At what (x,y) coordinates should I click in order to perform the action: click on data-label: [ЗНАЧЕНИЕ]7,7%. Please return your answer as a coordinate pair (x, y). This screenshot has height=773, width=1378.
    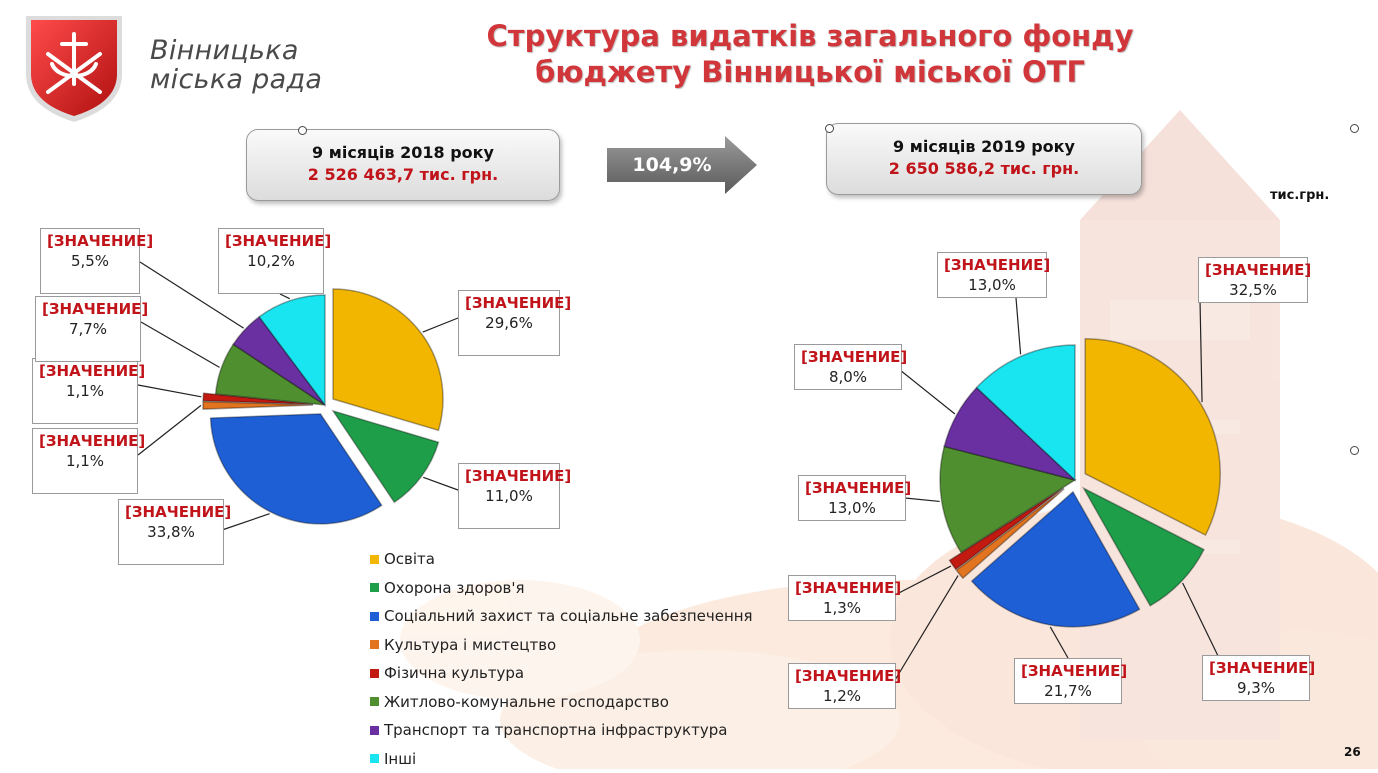
    Looking at the image, I should click on (88, 329).